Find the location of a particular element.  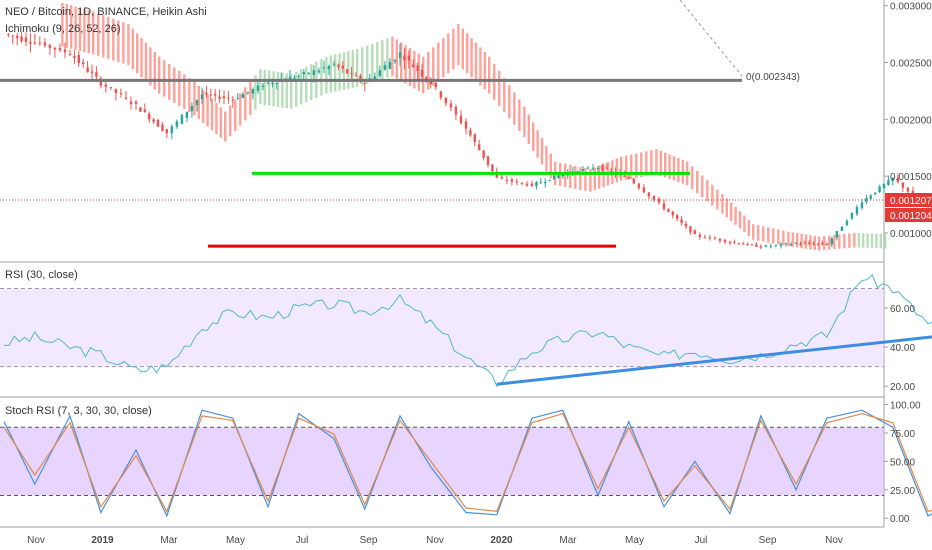

y-tick-label: 0.002500 is located at coordinates (911, 64).